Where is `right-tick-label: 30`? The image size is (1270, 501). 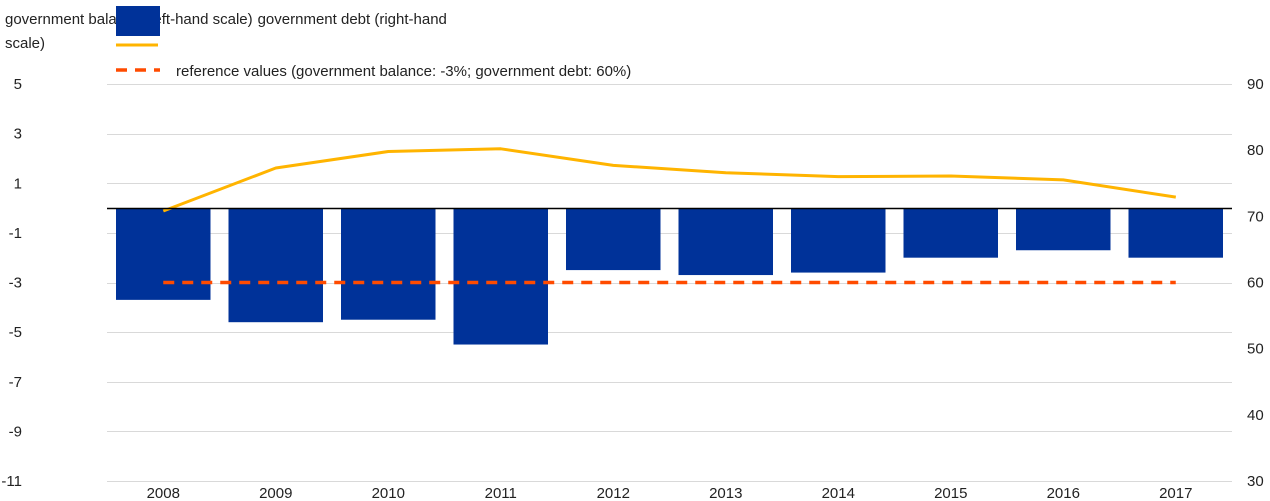 right-tick-label: 30 is located at coordinates (1255, 481).